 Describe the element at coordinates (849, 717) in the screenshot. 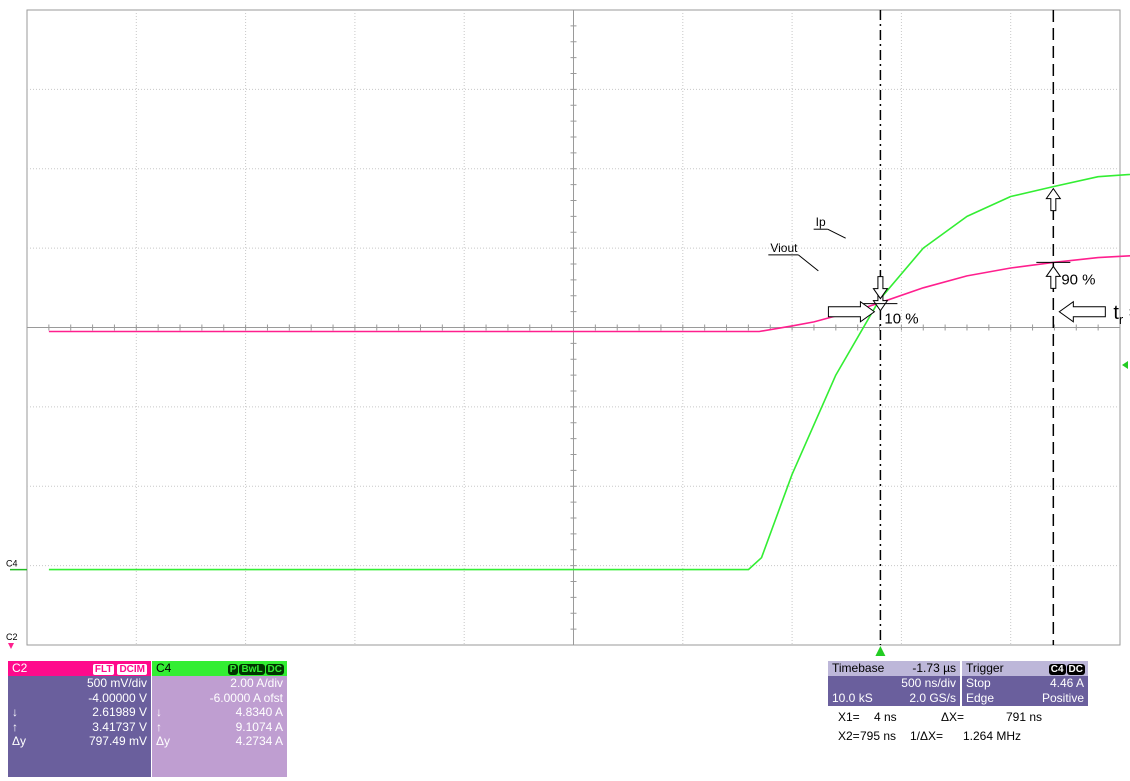

I see `x1-label: X1=` at that location.